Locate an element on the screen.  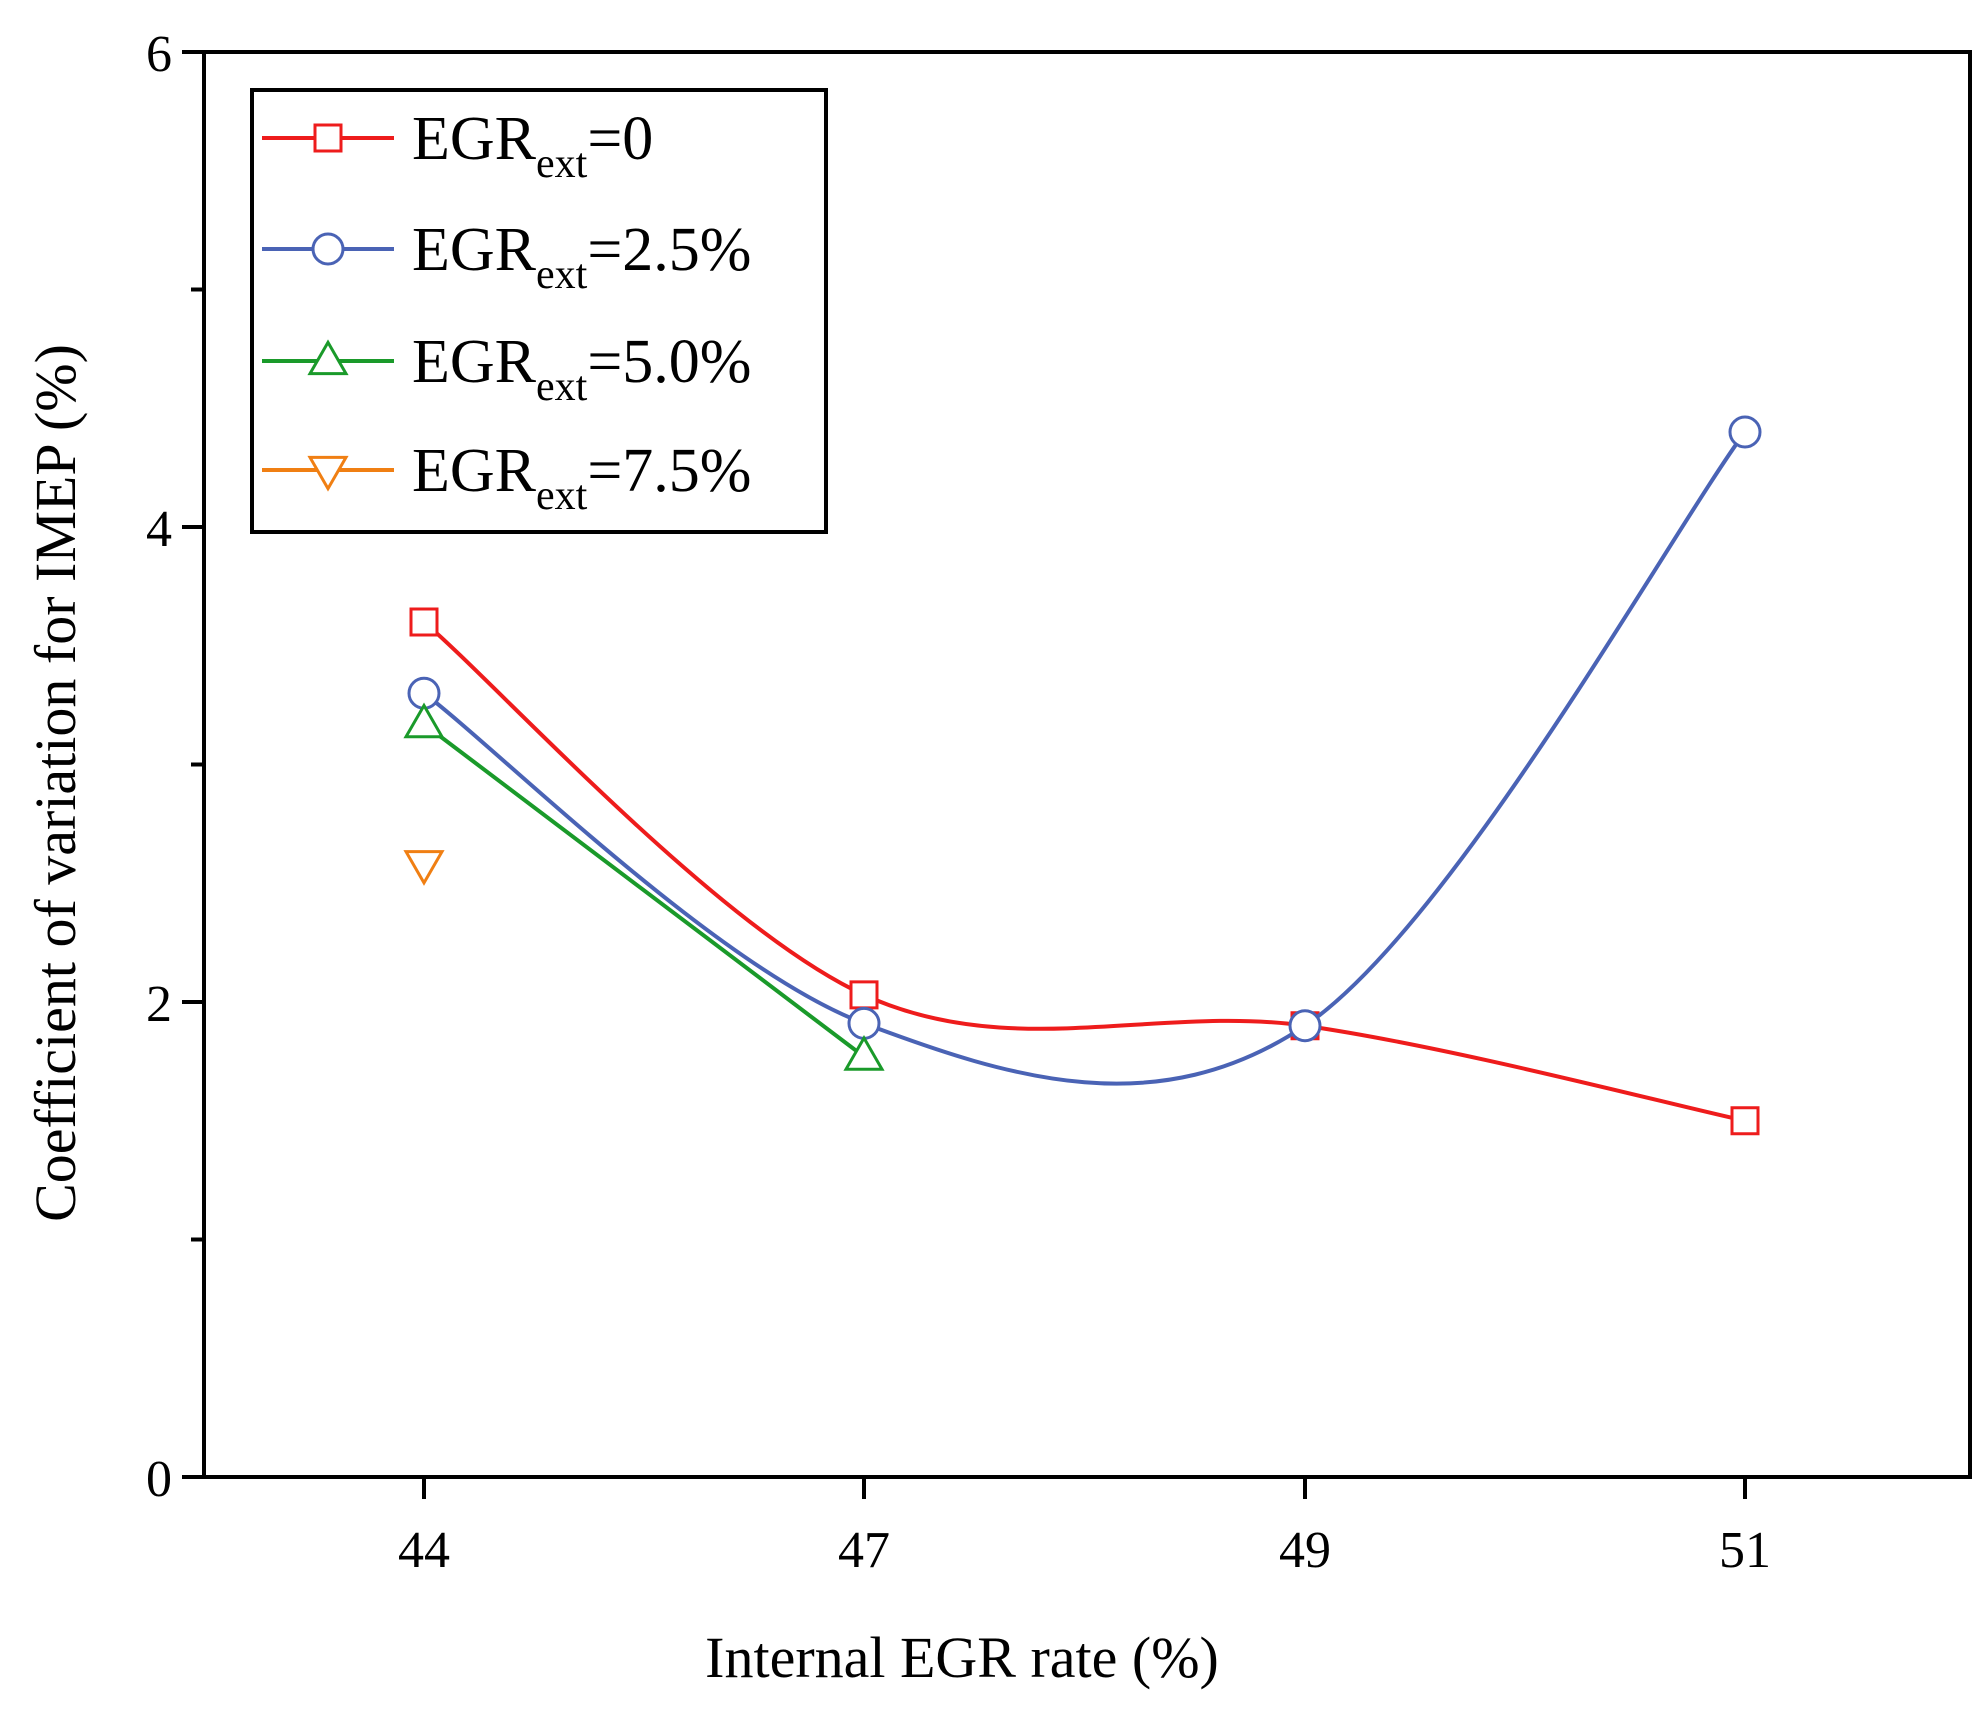
legend-label: EGRext=0 is located at coordinates (532, 146).